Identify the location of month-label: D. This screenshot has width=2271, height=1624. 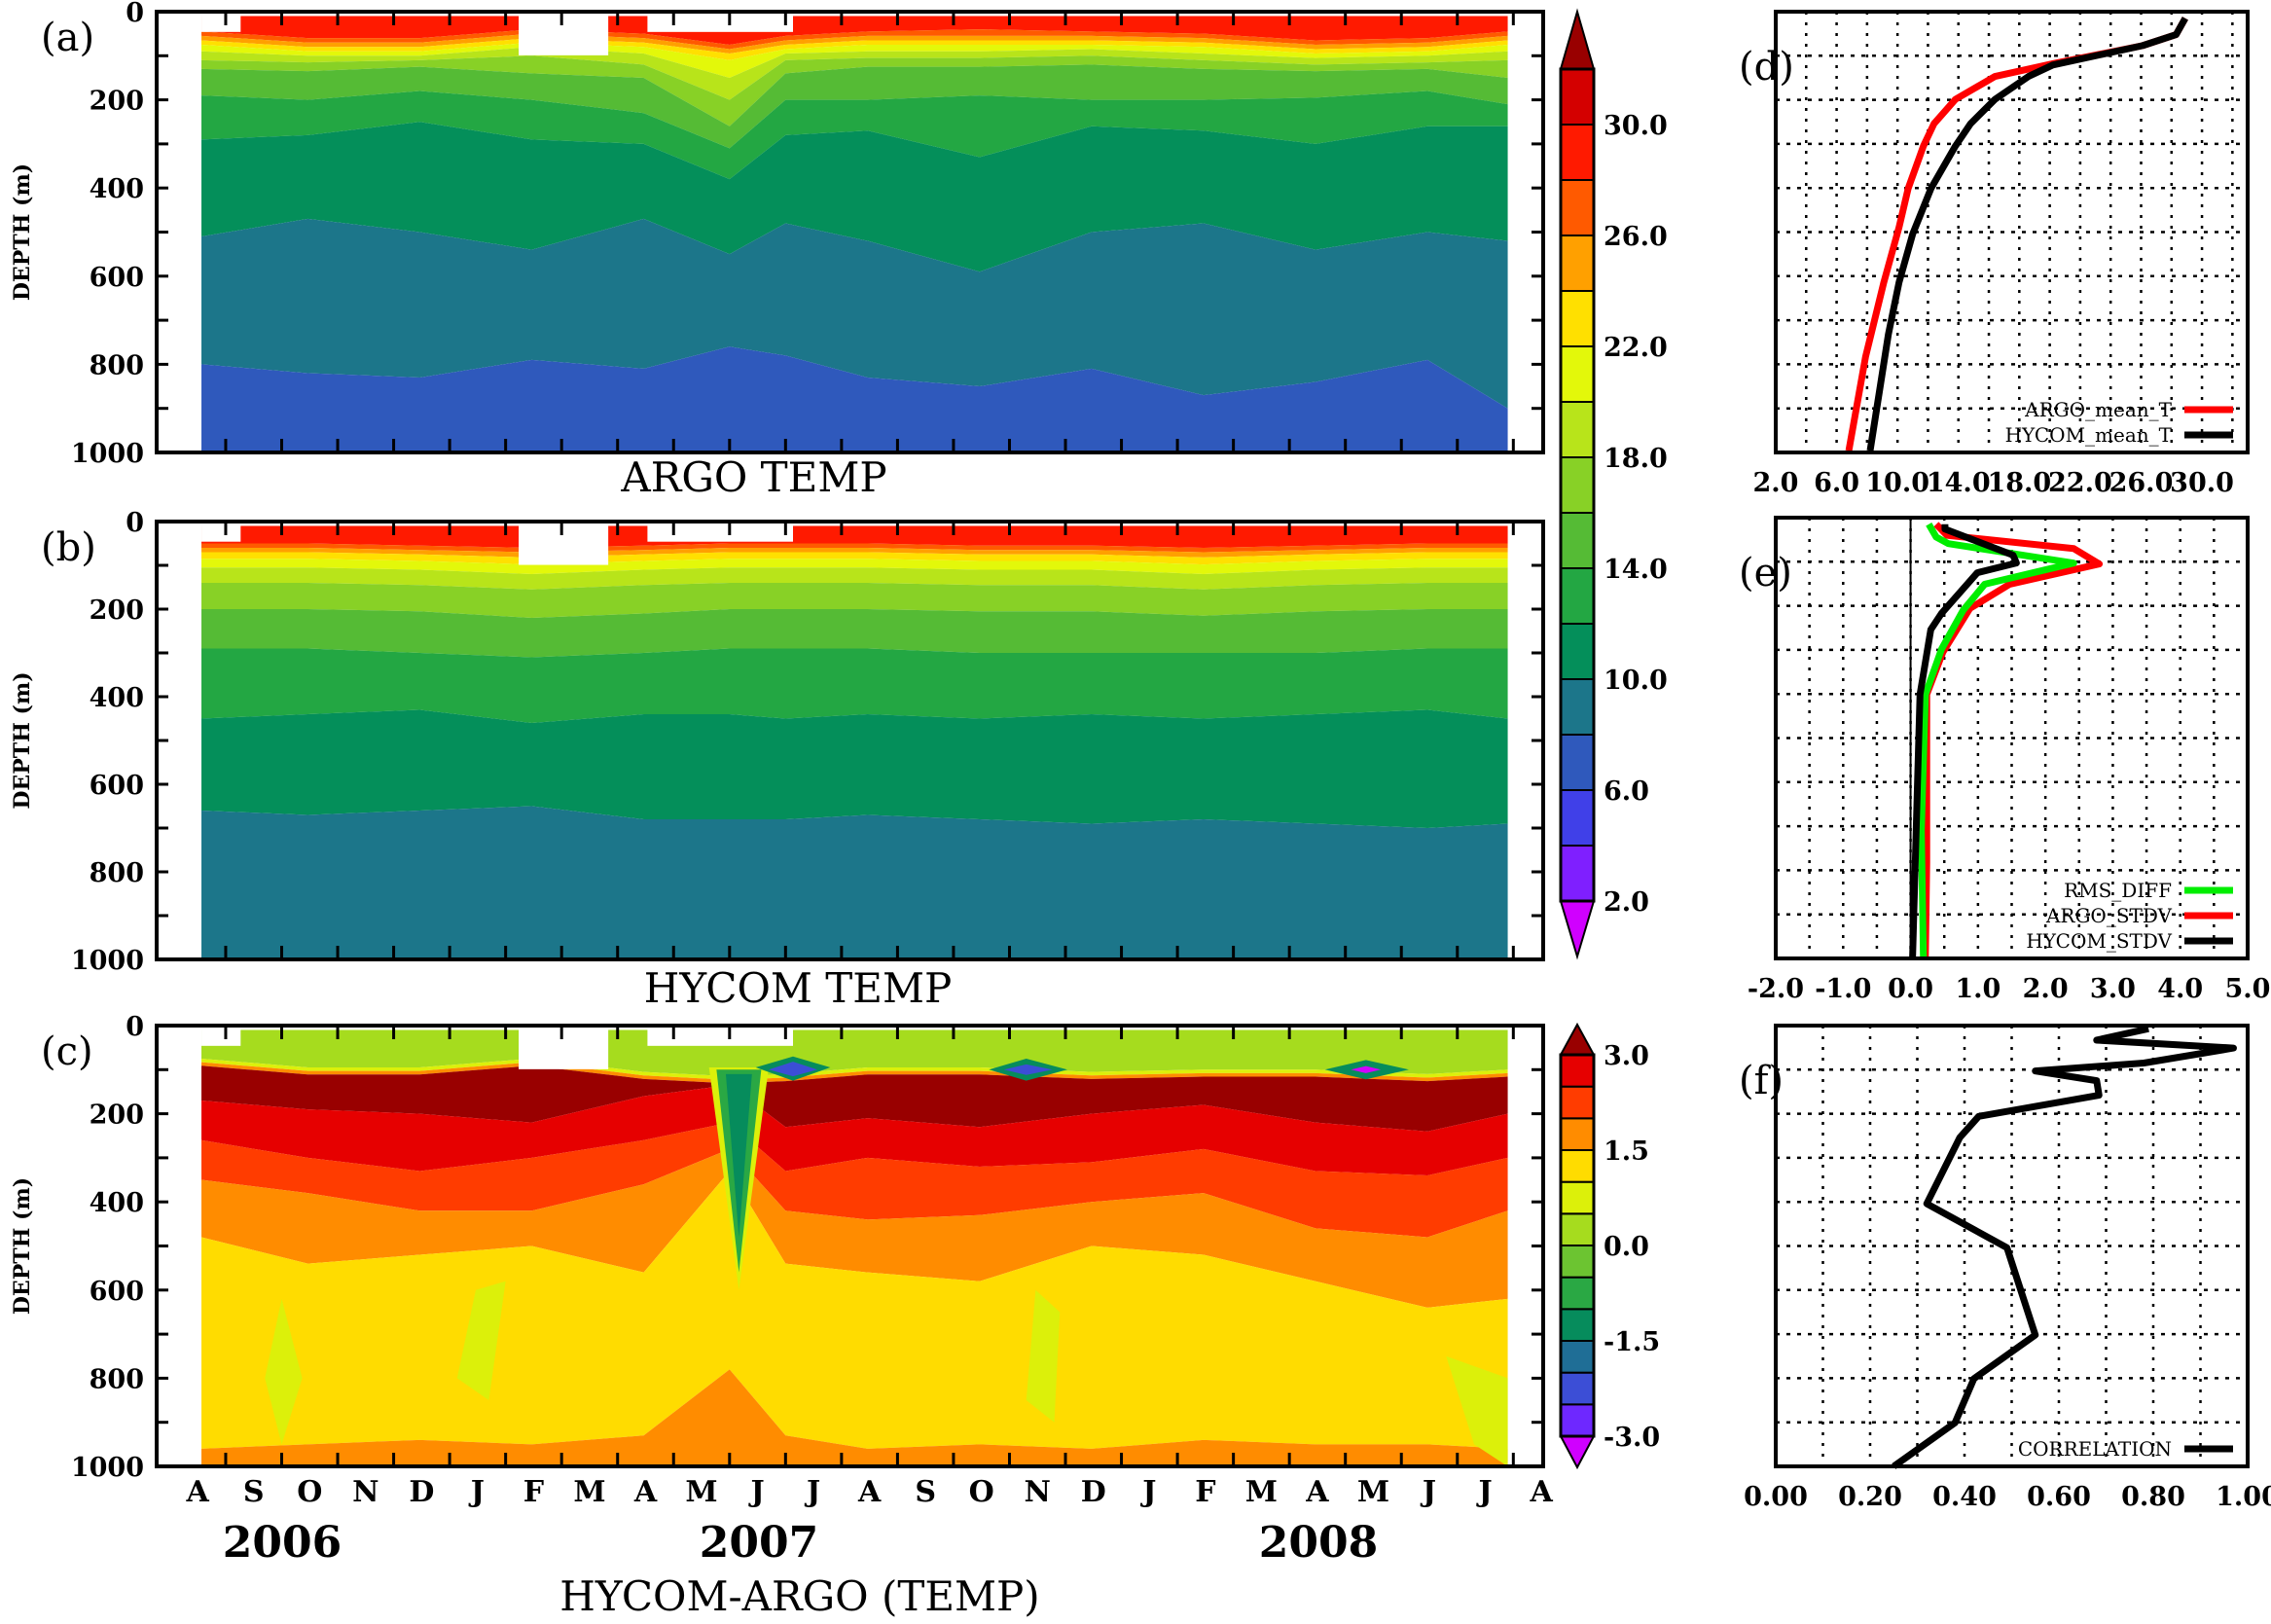
(421, 1492).